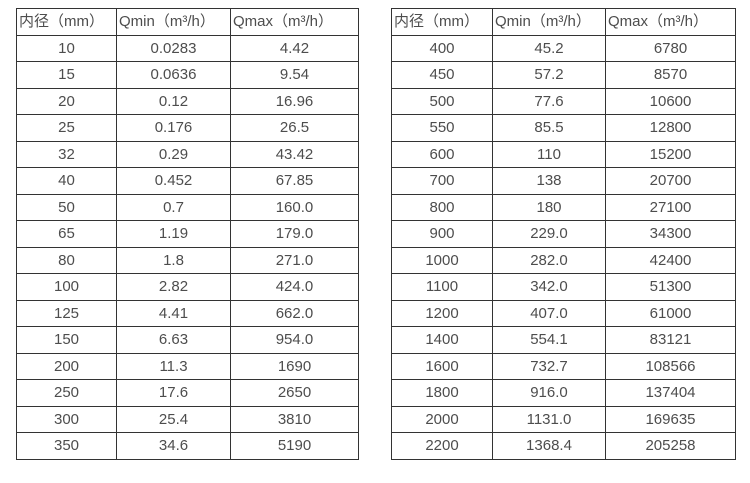 This screenshot has width=750, height=483. Describe the element at coordinates (66, 207) in the screenshot. I see `table-cell: 50` at that location.